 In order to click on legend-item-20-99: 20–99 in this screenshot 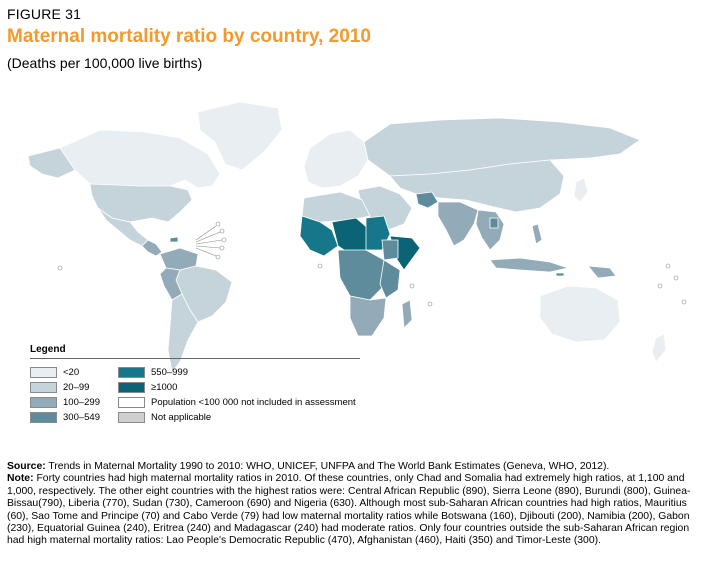, I will do `click(59, 387)`.